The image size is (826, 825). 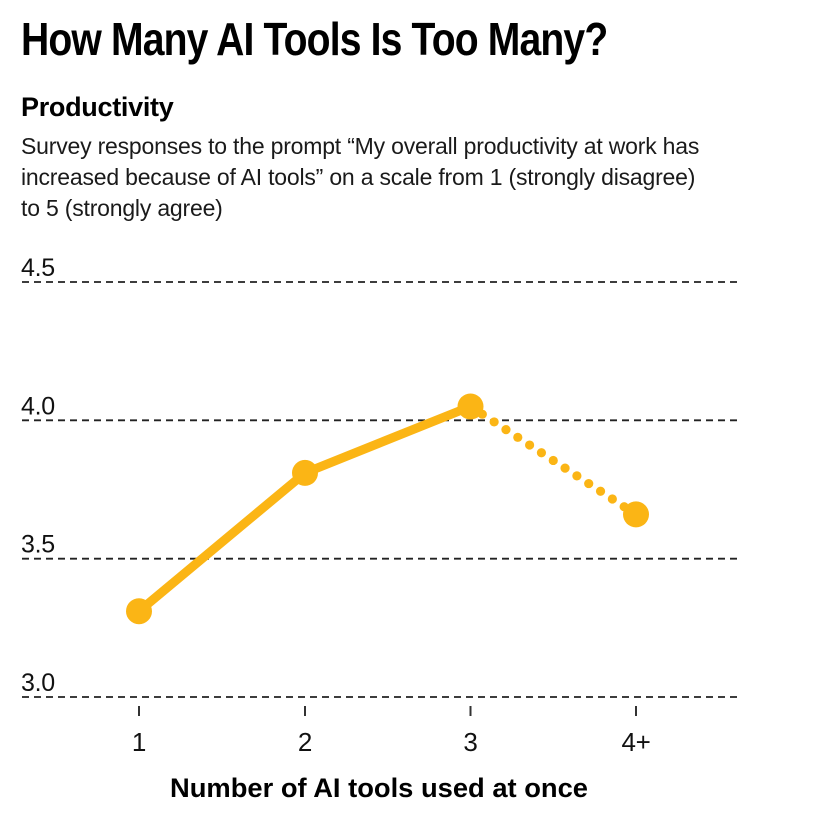 What do you see at coordinates (139, 742) in the screenshot?
I see `x-tick-label: 1` at bounding box center [139, 742].